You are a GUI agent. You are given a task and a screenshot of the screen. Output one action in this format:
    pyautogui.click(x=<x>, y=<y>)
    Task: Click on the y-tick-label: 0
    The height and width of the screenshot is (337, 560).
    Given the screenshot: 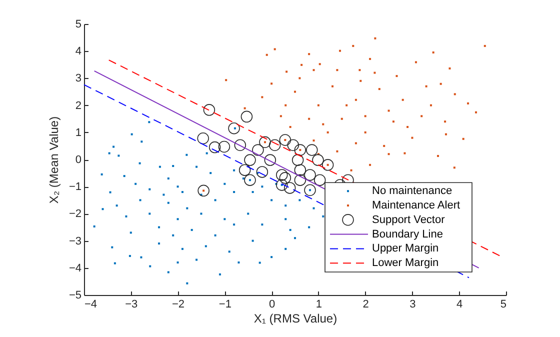 What is the action you would take?
    pyautogui.click(x=78, y=160)
    